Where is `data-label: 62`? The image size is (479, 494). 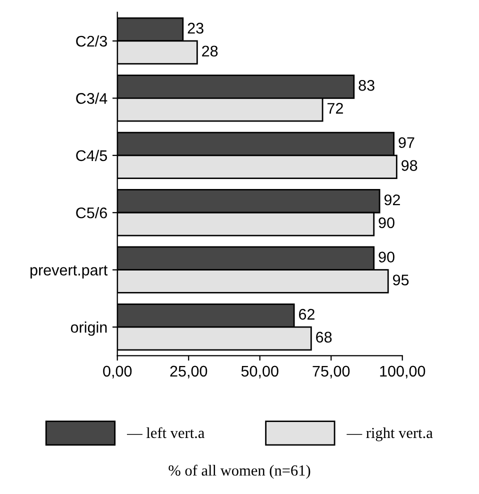
data-label: 62 is located at coordinates (306, 314).